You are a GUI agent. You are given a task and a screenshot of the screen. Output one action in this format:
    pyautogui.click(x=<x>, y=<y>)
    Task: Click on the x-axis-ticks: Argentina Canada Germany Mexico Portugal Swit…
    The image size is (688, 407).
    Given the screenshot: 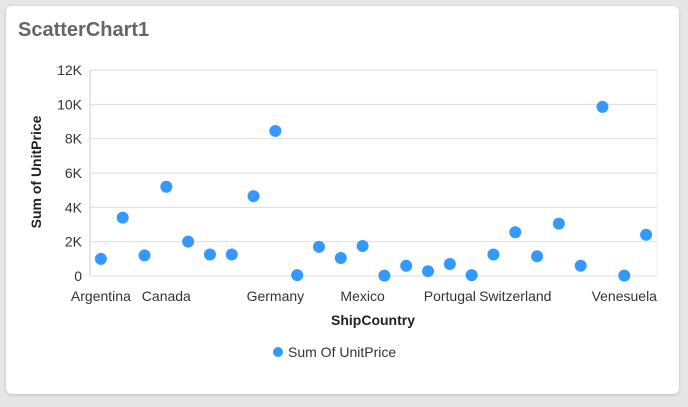 What is the action you would take?
    pyautogui.click(x=364, y=296)
    